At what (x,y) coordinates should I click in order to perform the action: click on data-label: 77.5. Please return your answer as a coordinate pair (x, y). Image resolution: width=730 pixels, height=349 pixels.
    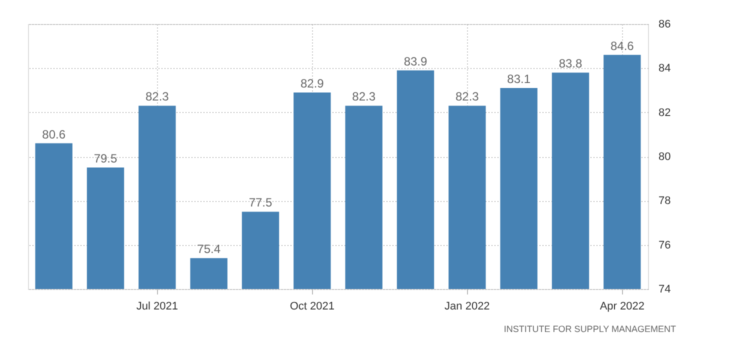
    Looking at the image, I should click on (260, 203).